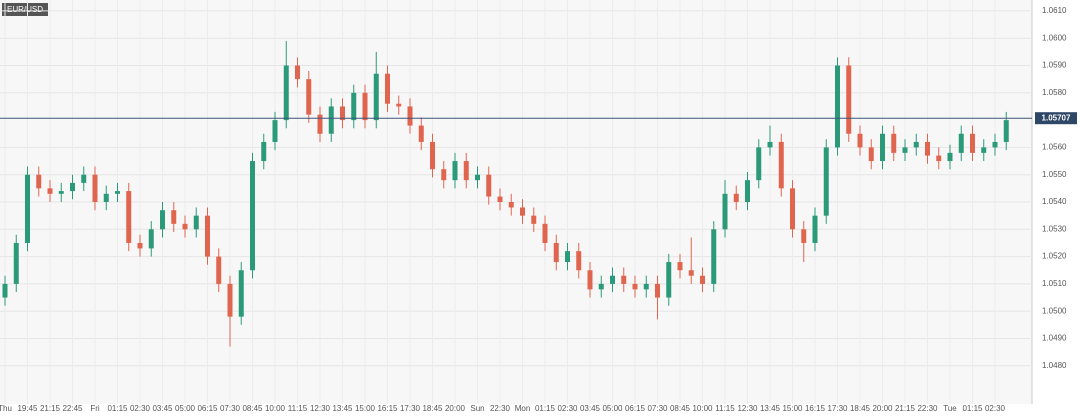  What do you see at coordinates (1054, 201) in the screenshot?
I see `y-tick-label: 1.0540` at bounding box center [1054, 201].